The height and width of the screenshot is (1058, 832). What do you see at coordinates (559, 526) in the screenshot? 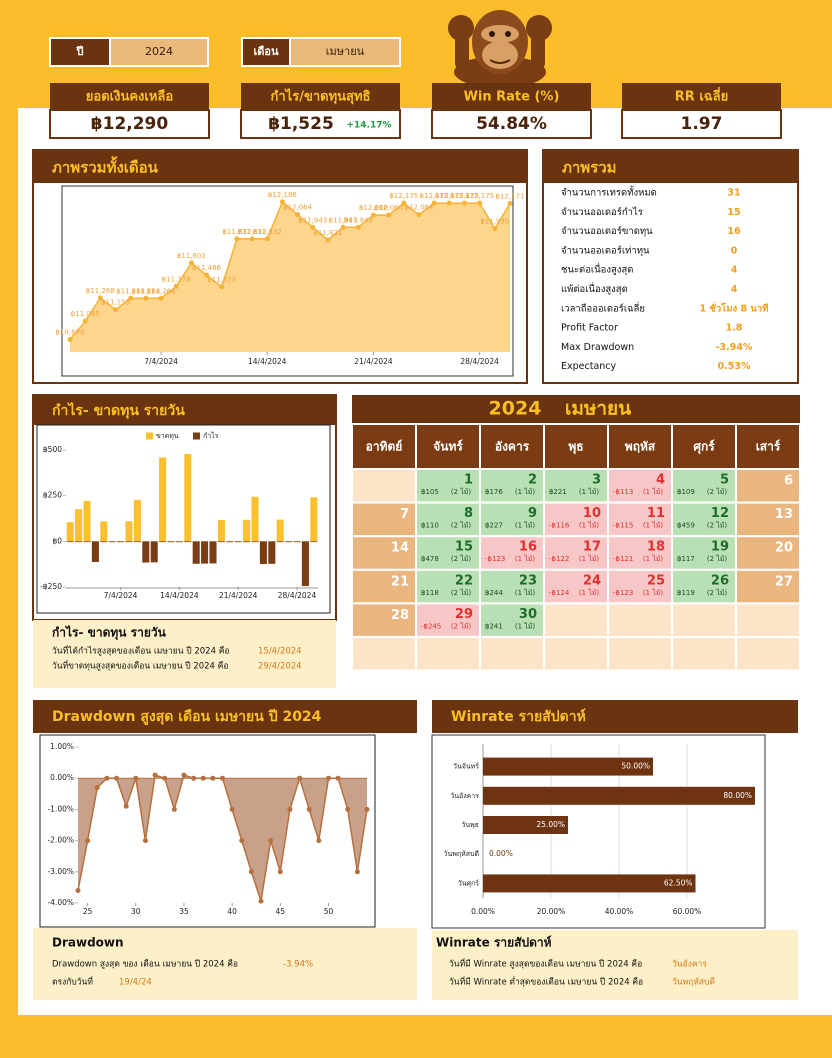
I see `calendar-pnl: -฿116` at bounding box center [559, 526].